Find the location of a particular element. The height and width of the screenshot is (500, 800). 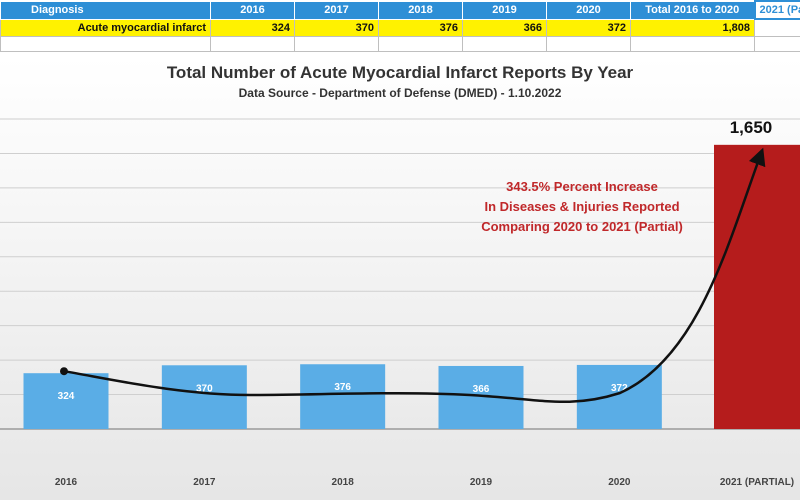

table-empty-row is located at coordinates (400, 44).